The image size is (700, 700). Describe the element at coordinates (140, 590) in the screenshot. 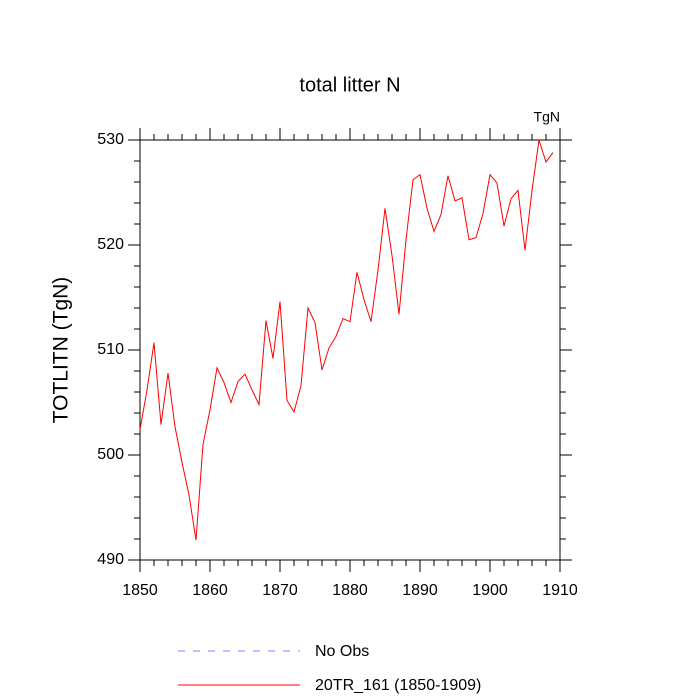

I see `x-tick-label: 1850` at that location.